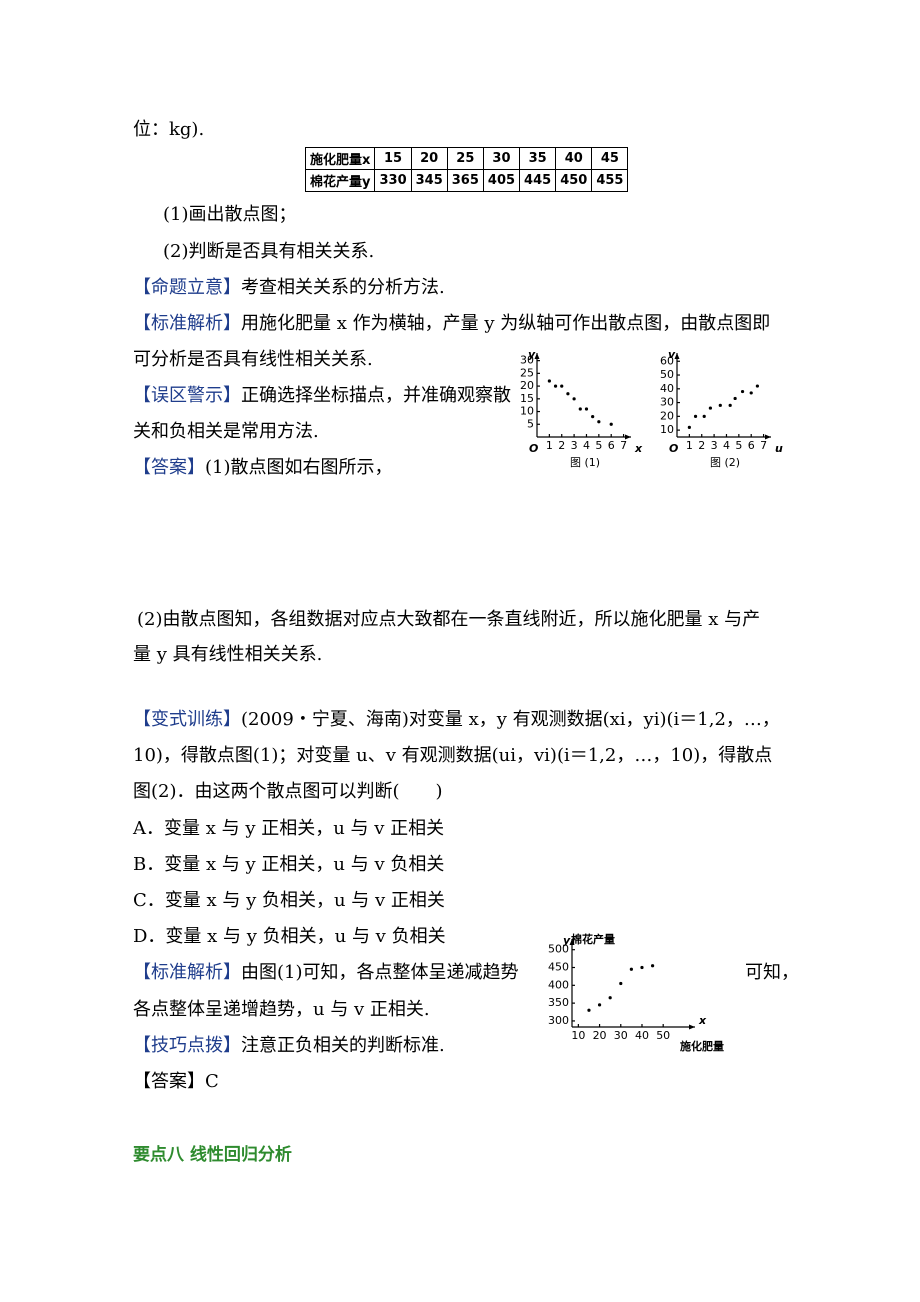 Image resolution: width=920 pixels, height=1302 pixels. Describe the element at coordinates (228, 654) in the screenshot. I see `text: 量 y 具有线性相关关系.` at that location.